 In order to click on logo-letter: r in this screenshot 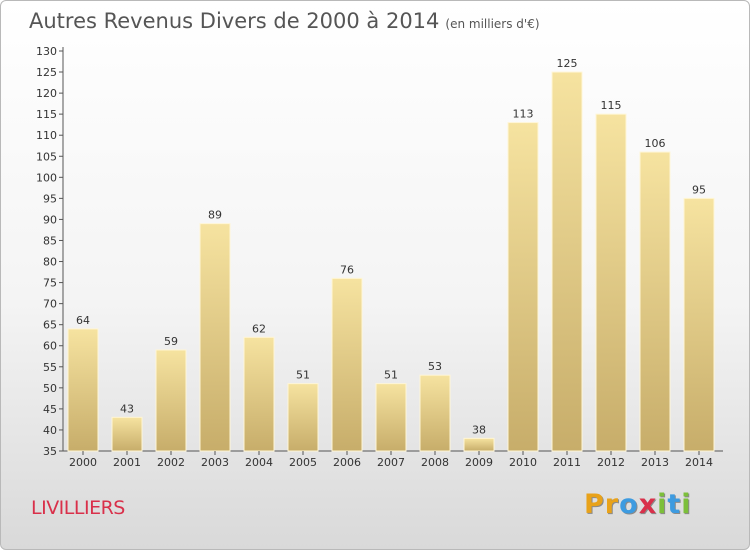, I will do `click(612, 504)`.